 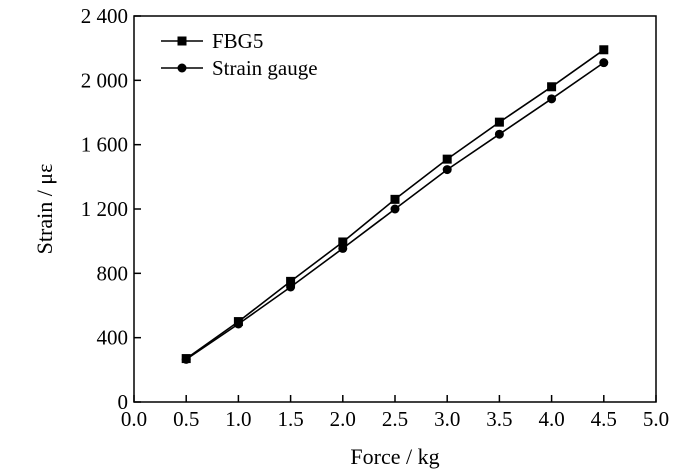 I want to click on y-tick-label: 2 400, so click(x=104, y=16).